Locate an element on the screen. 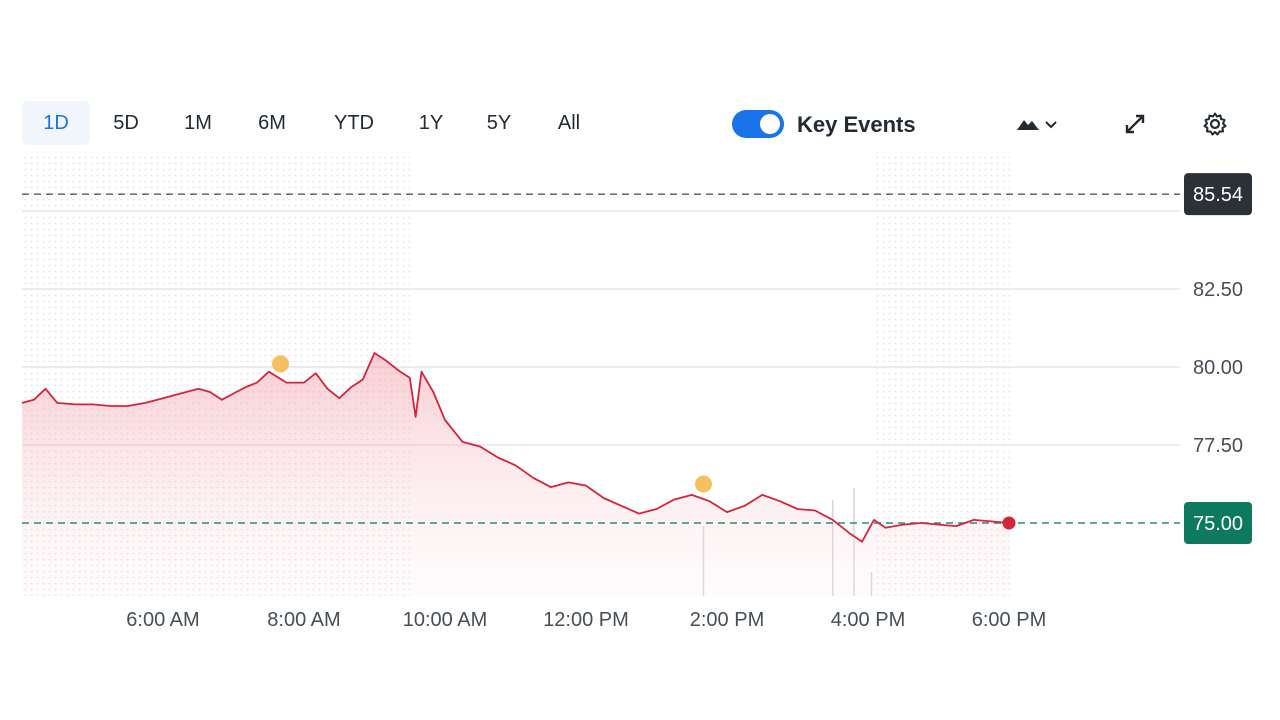  price-tag-label-0: 85.54 is located at coordinates (1218, 195).